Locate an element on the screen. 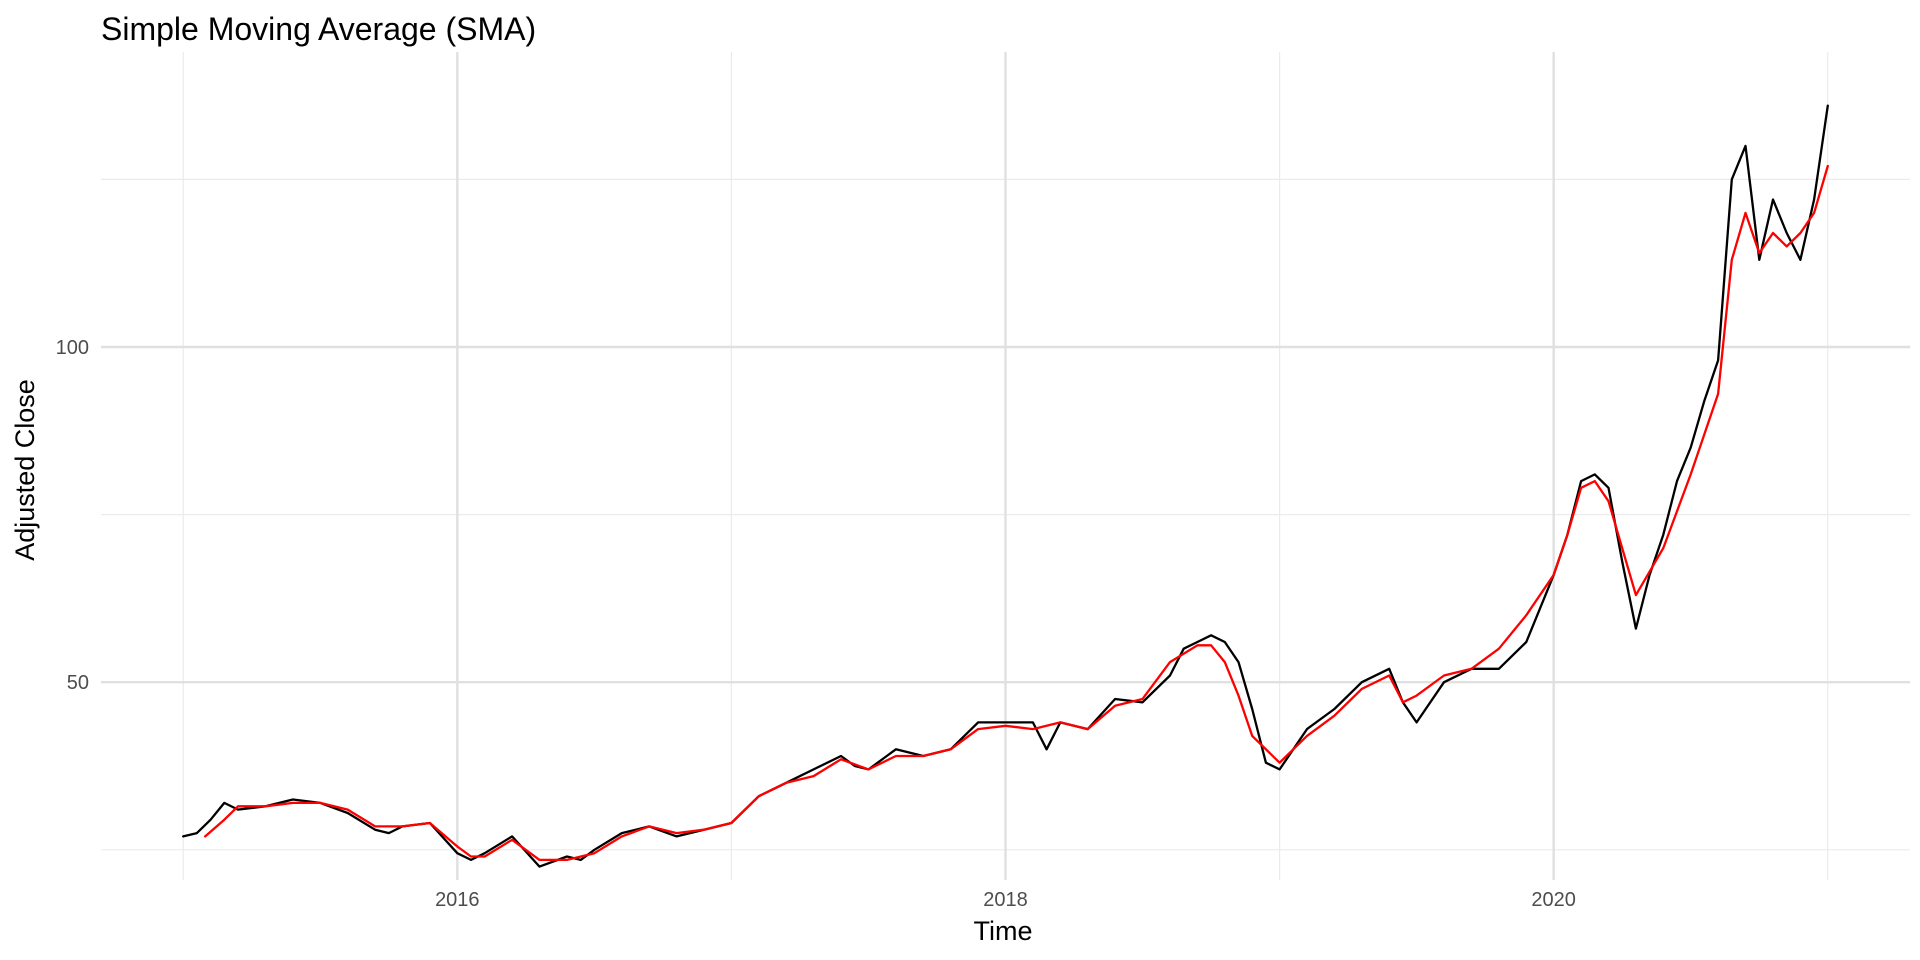  y-tick-labels: 50 100 is located at coordinates (72, 515).